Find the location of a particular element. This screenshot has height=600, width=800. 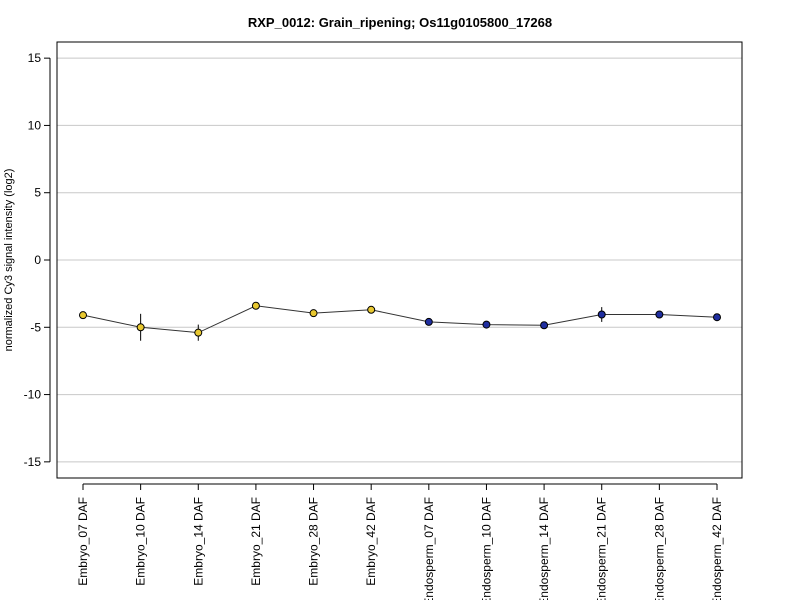

error-bars is located at coordinates (400, 322).